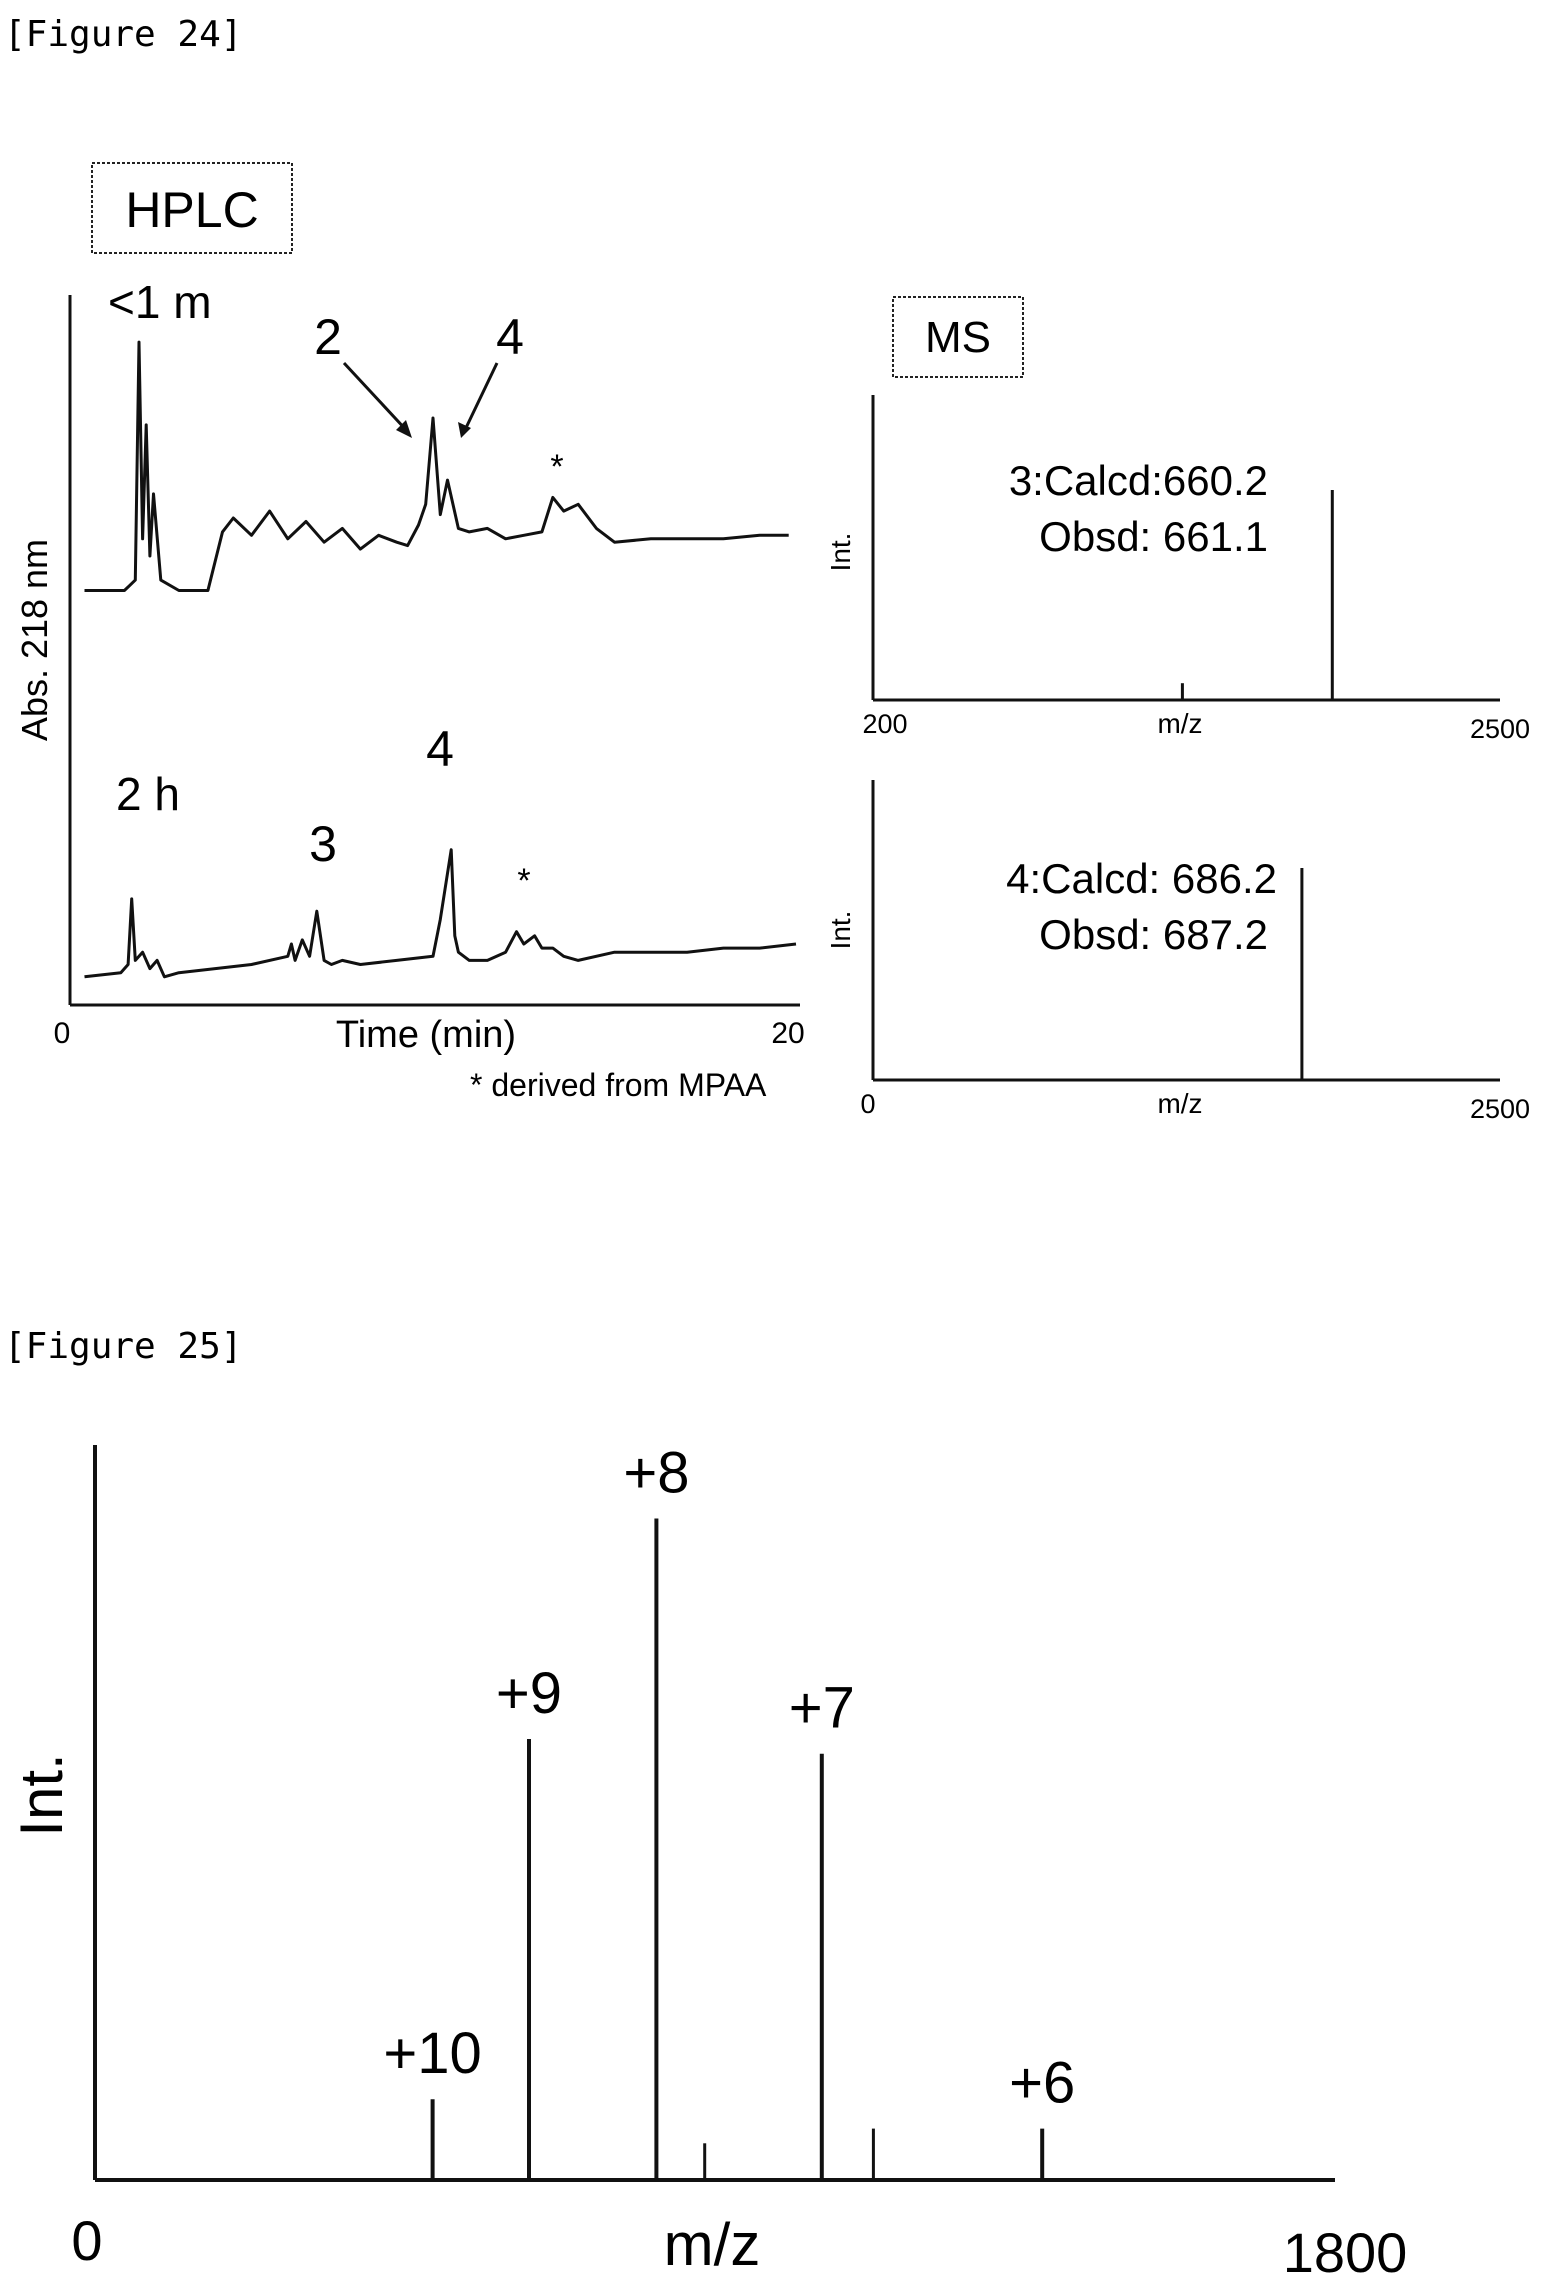  What do you see at coordinates (160, 302) in the screenshot?
I see `trace1-label: <1 m` at bounding box center [160, 302].